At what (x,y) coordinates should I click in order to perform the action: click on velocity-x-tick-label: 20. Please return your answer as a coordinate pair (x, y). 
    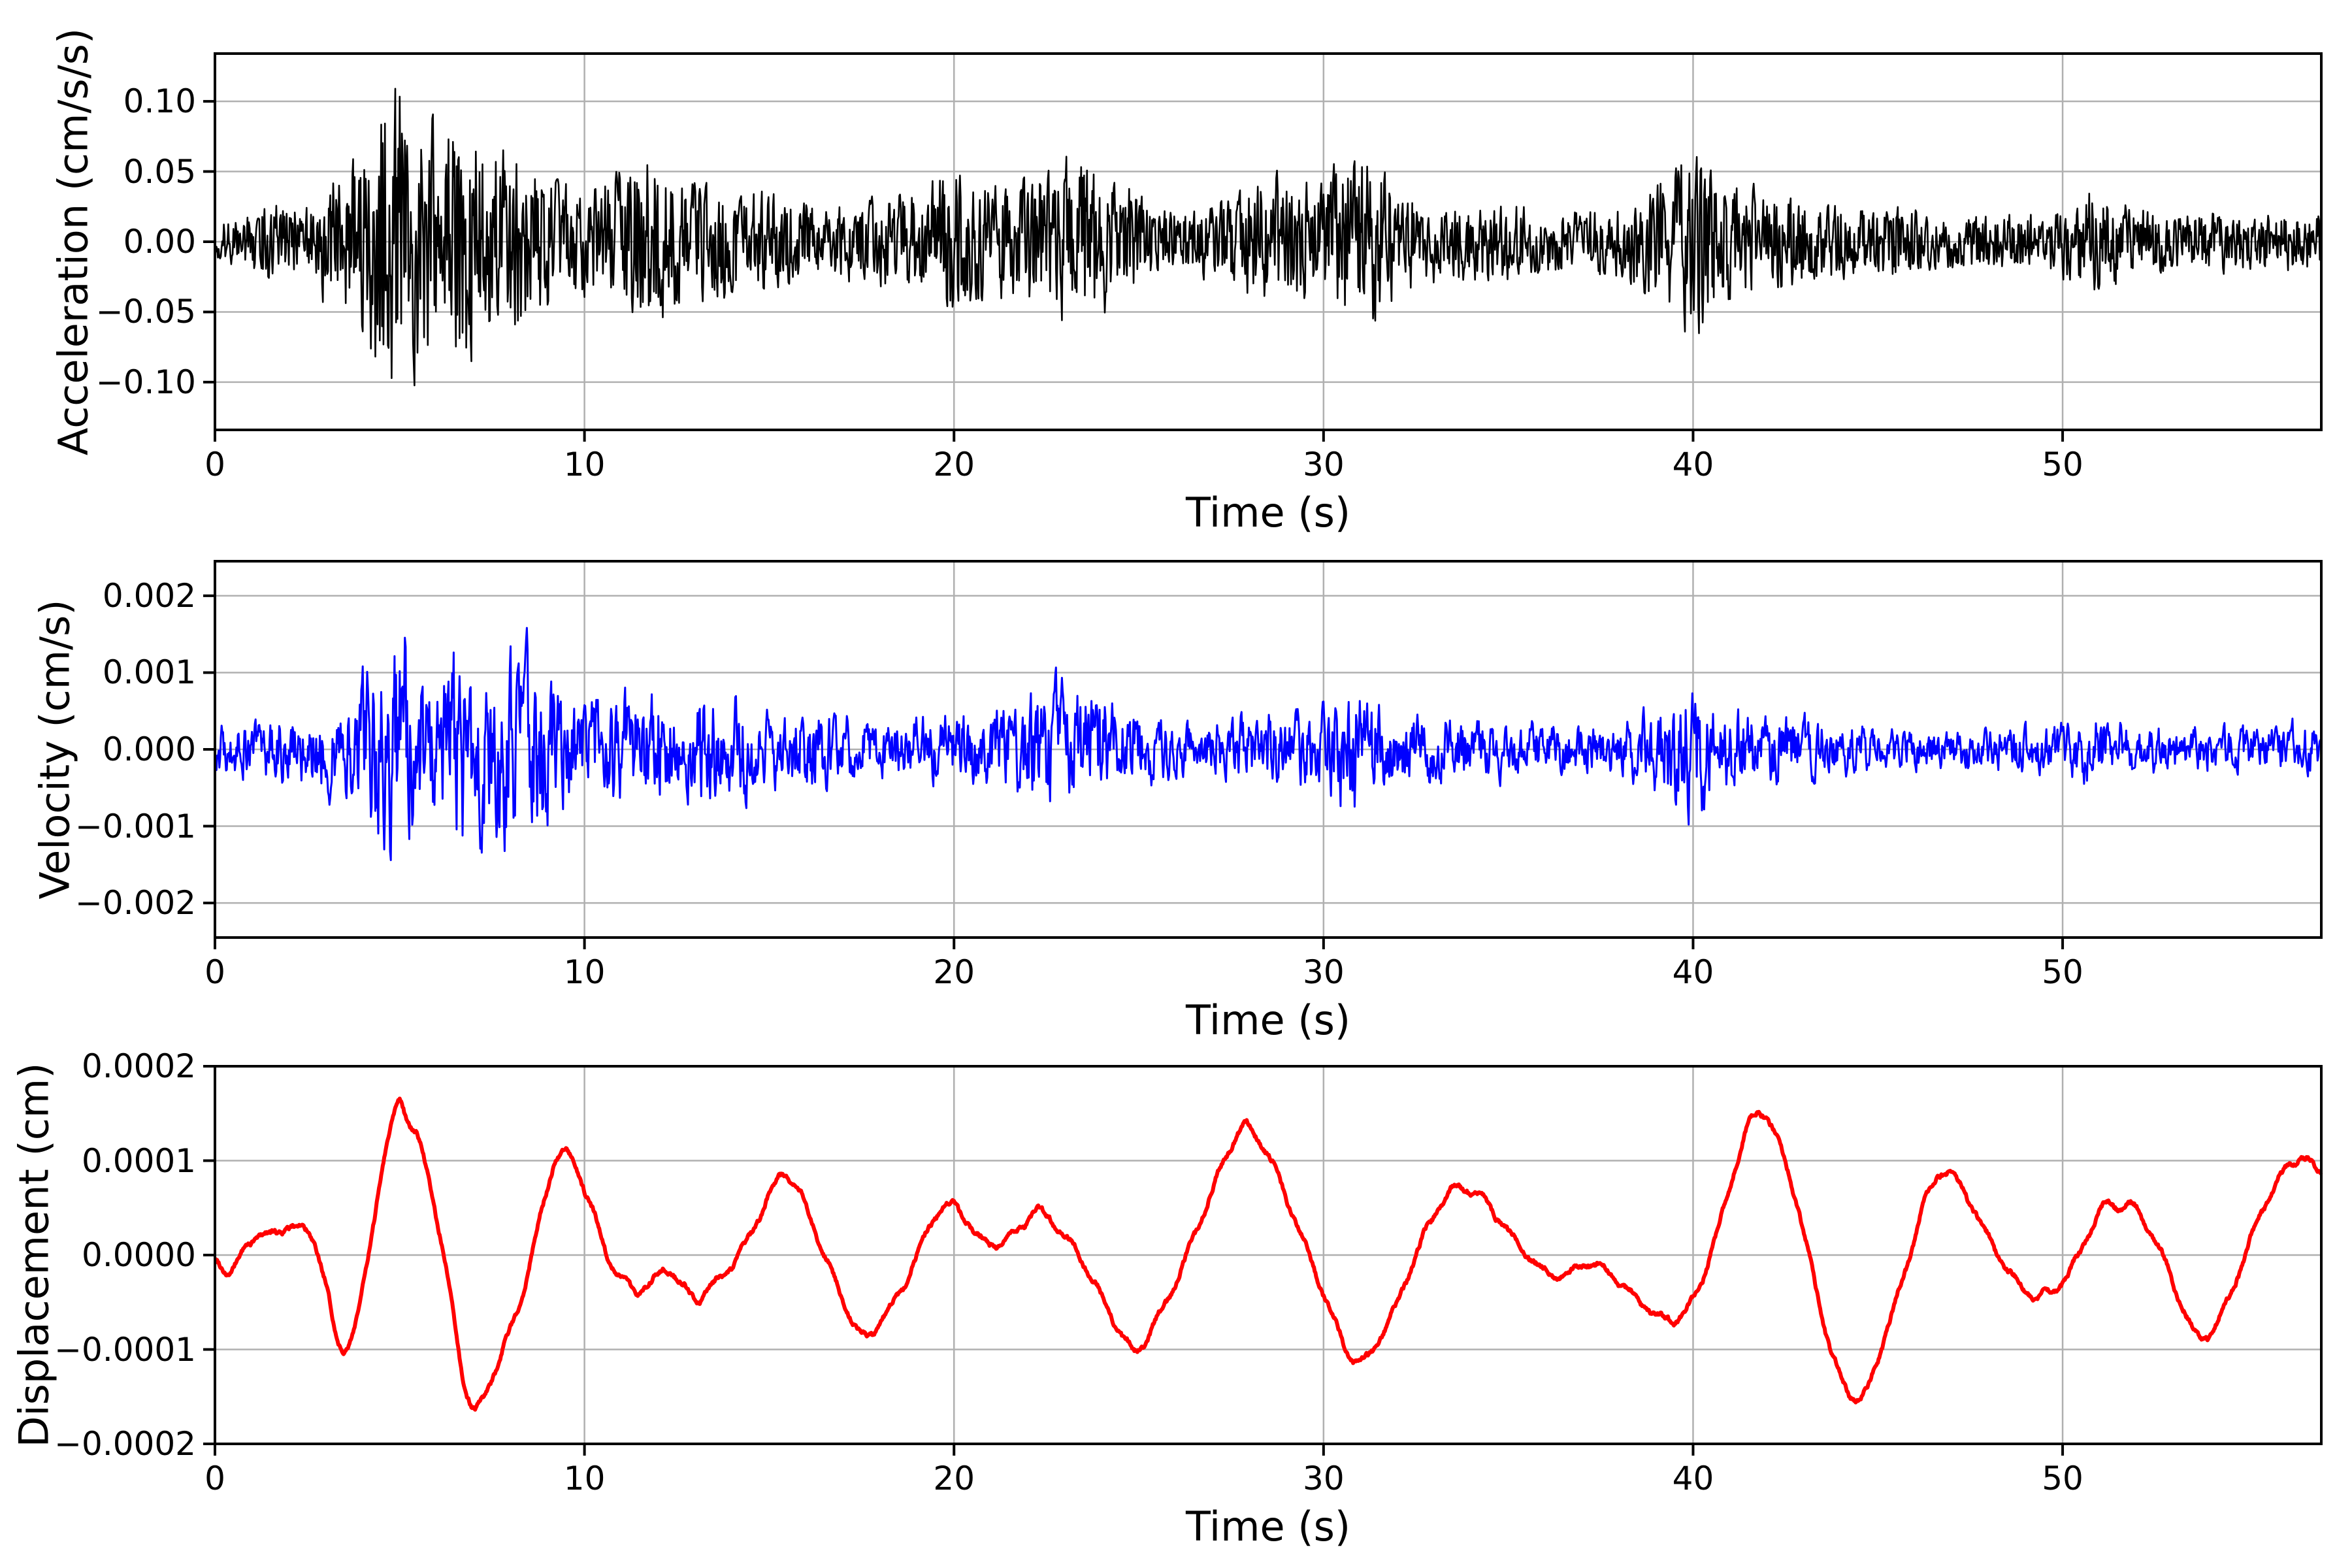
    Looking at the image, I should click on (954, 972).